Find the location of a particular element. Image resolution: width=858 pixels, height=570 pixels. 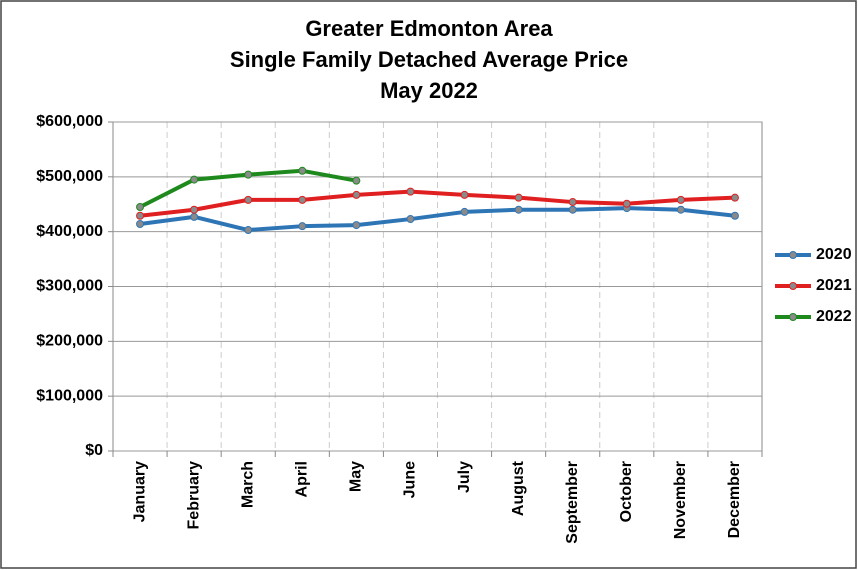

chart-title: Single Family Detached Average Price is located at coordinates (429, 59).